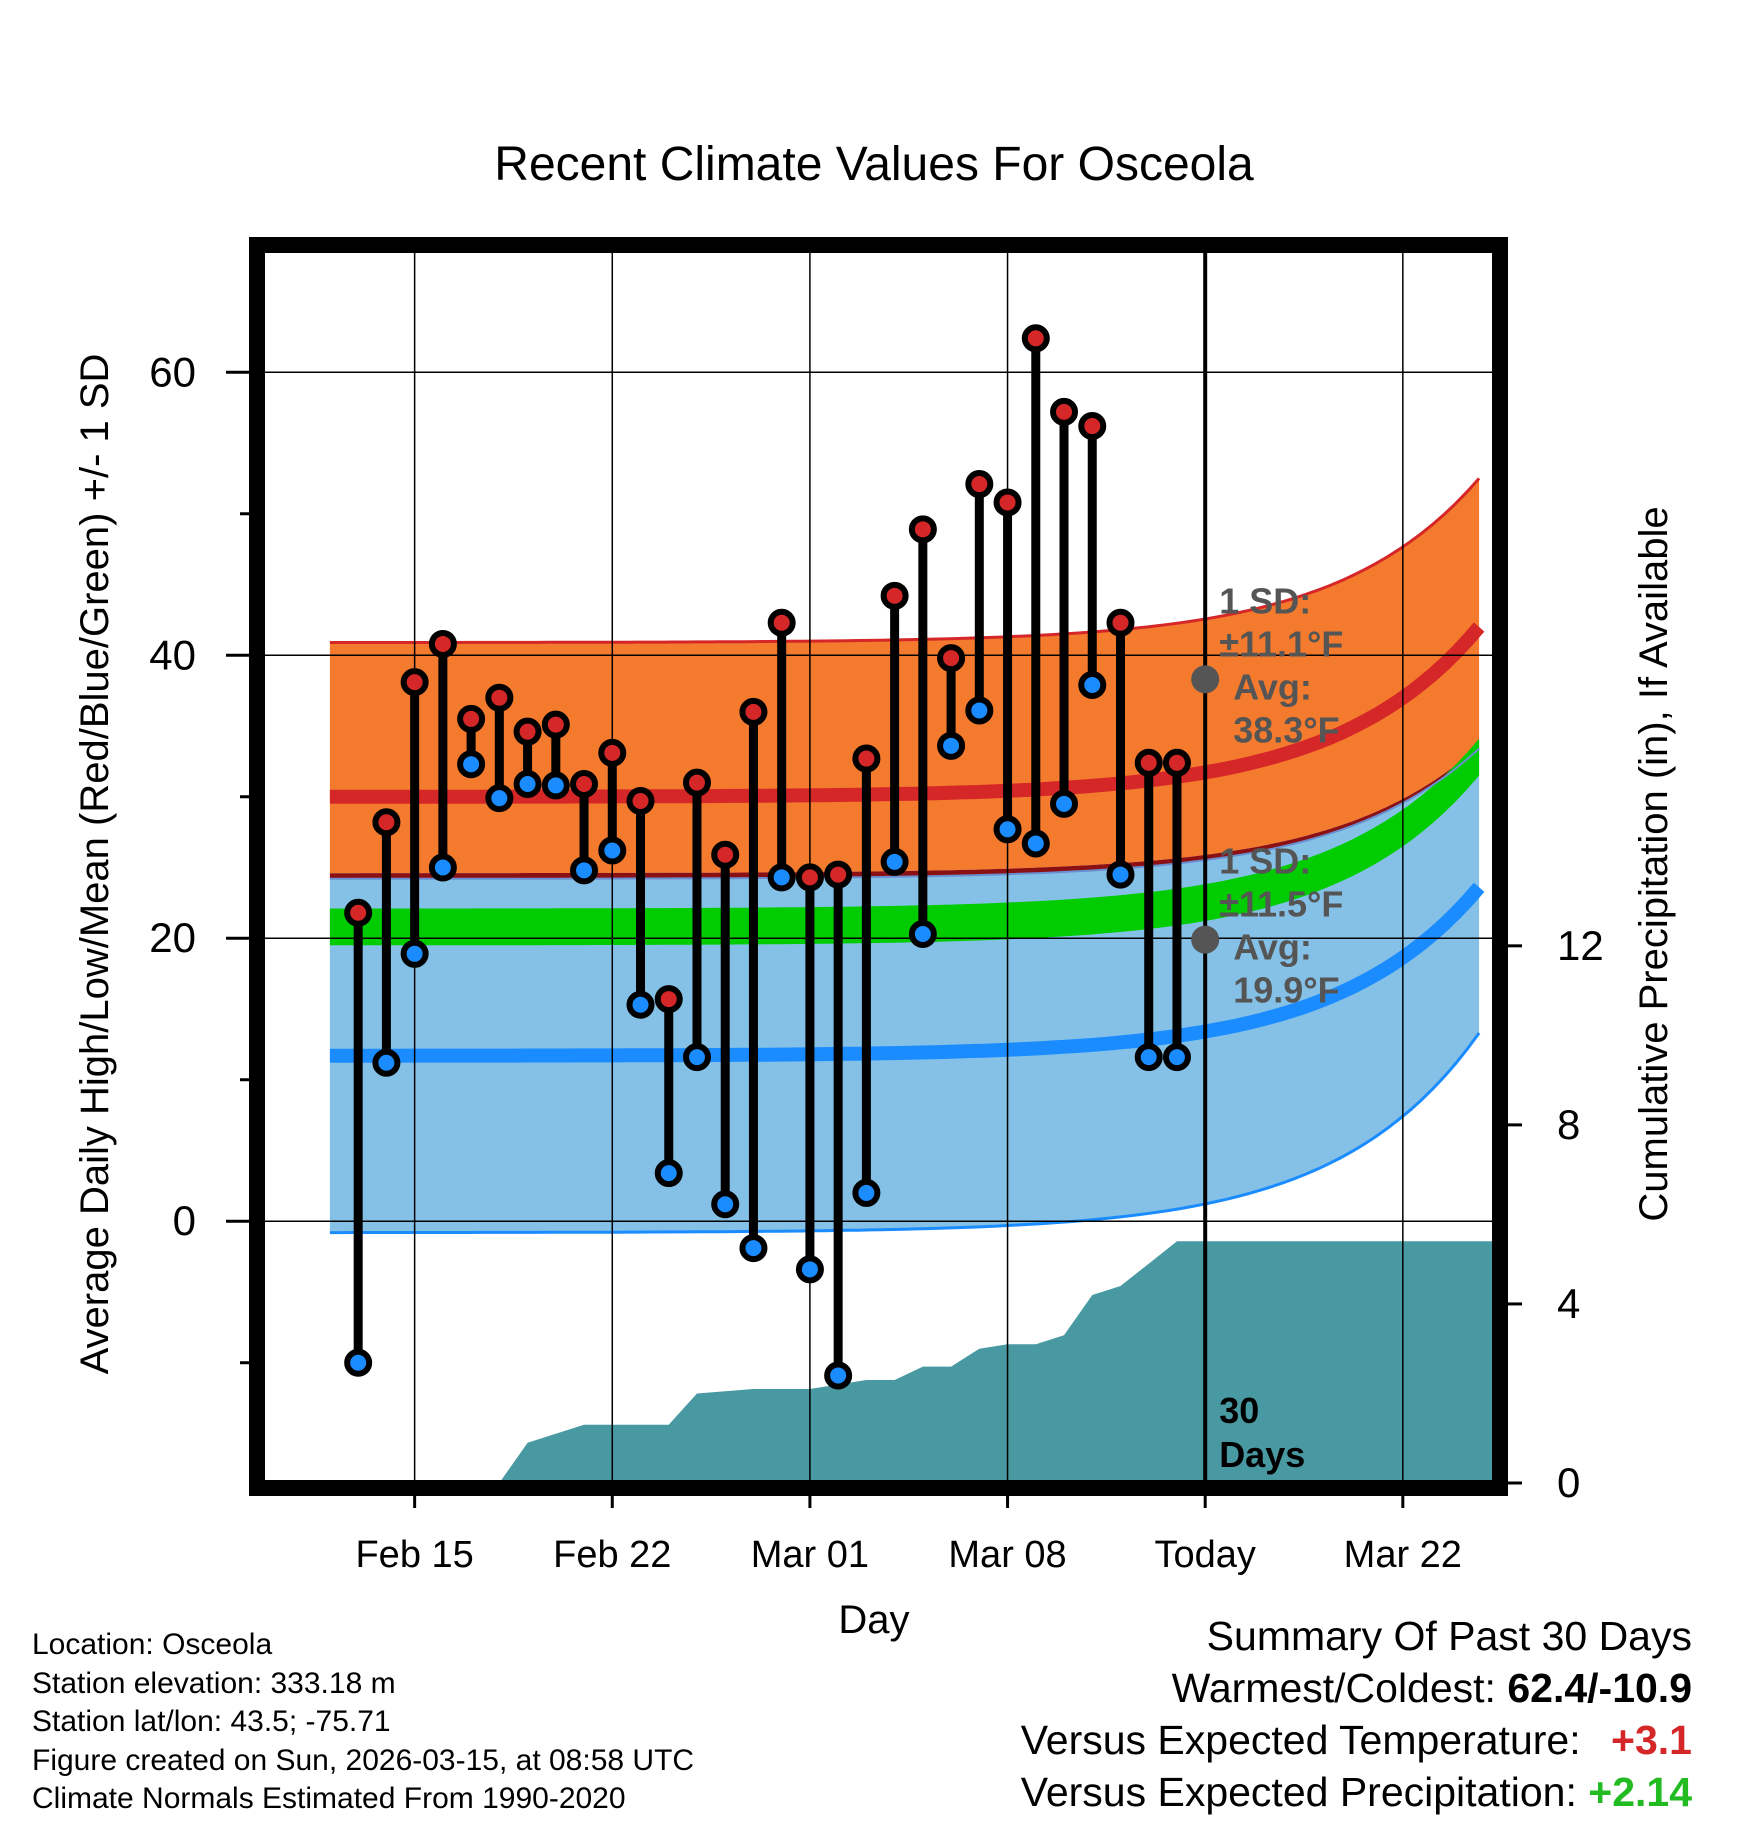 The width and height of the screenshot is (1748, 1828). I want to click on temp-label: Versus Expected Temperature:, so click(1300, 1740).